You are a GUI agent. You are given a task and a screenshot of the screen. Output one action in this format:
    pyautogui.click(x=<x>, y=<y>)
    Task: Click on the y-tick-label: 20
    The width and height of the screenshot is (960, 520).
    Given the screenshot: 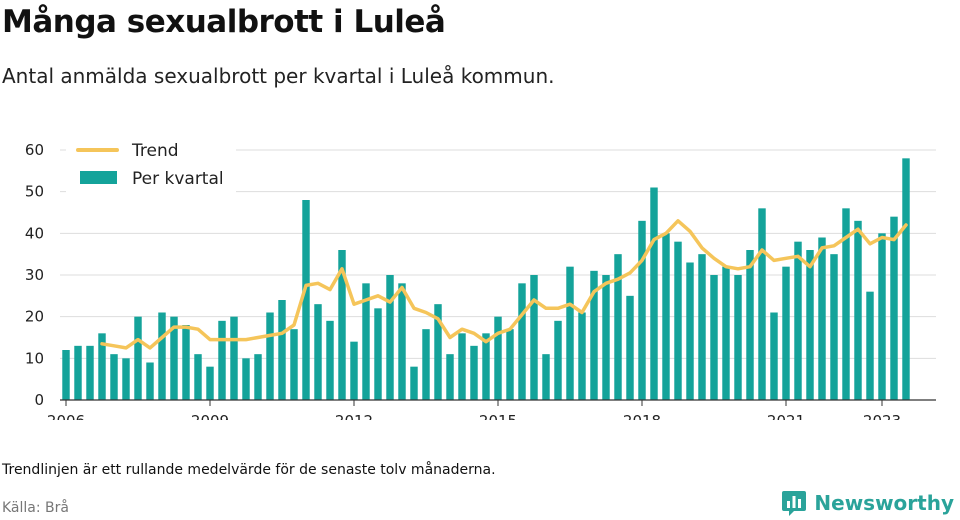 What is the action you would take?
    pyautogui.click(x=34, y=317)
    